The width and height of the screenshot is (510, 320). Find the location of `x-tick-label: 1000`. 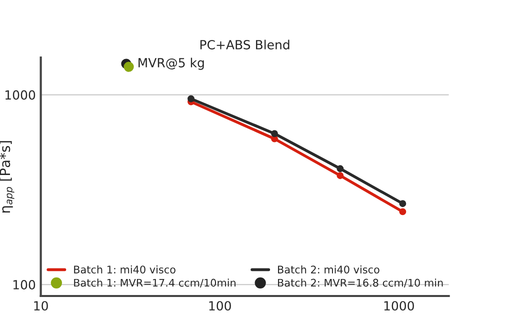

x-tick-label: 1000 is located at coordinates (399, 306).